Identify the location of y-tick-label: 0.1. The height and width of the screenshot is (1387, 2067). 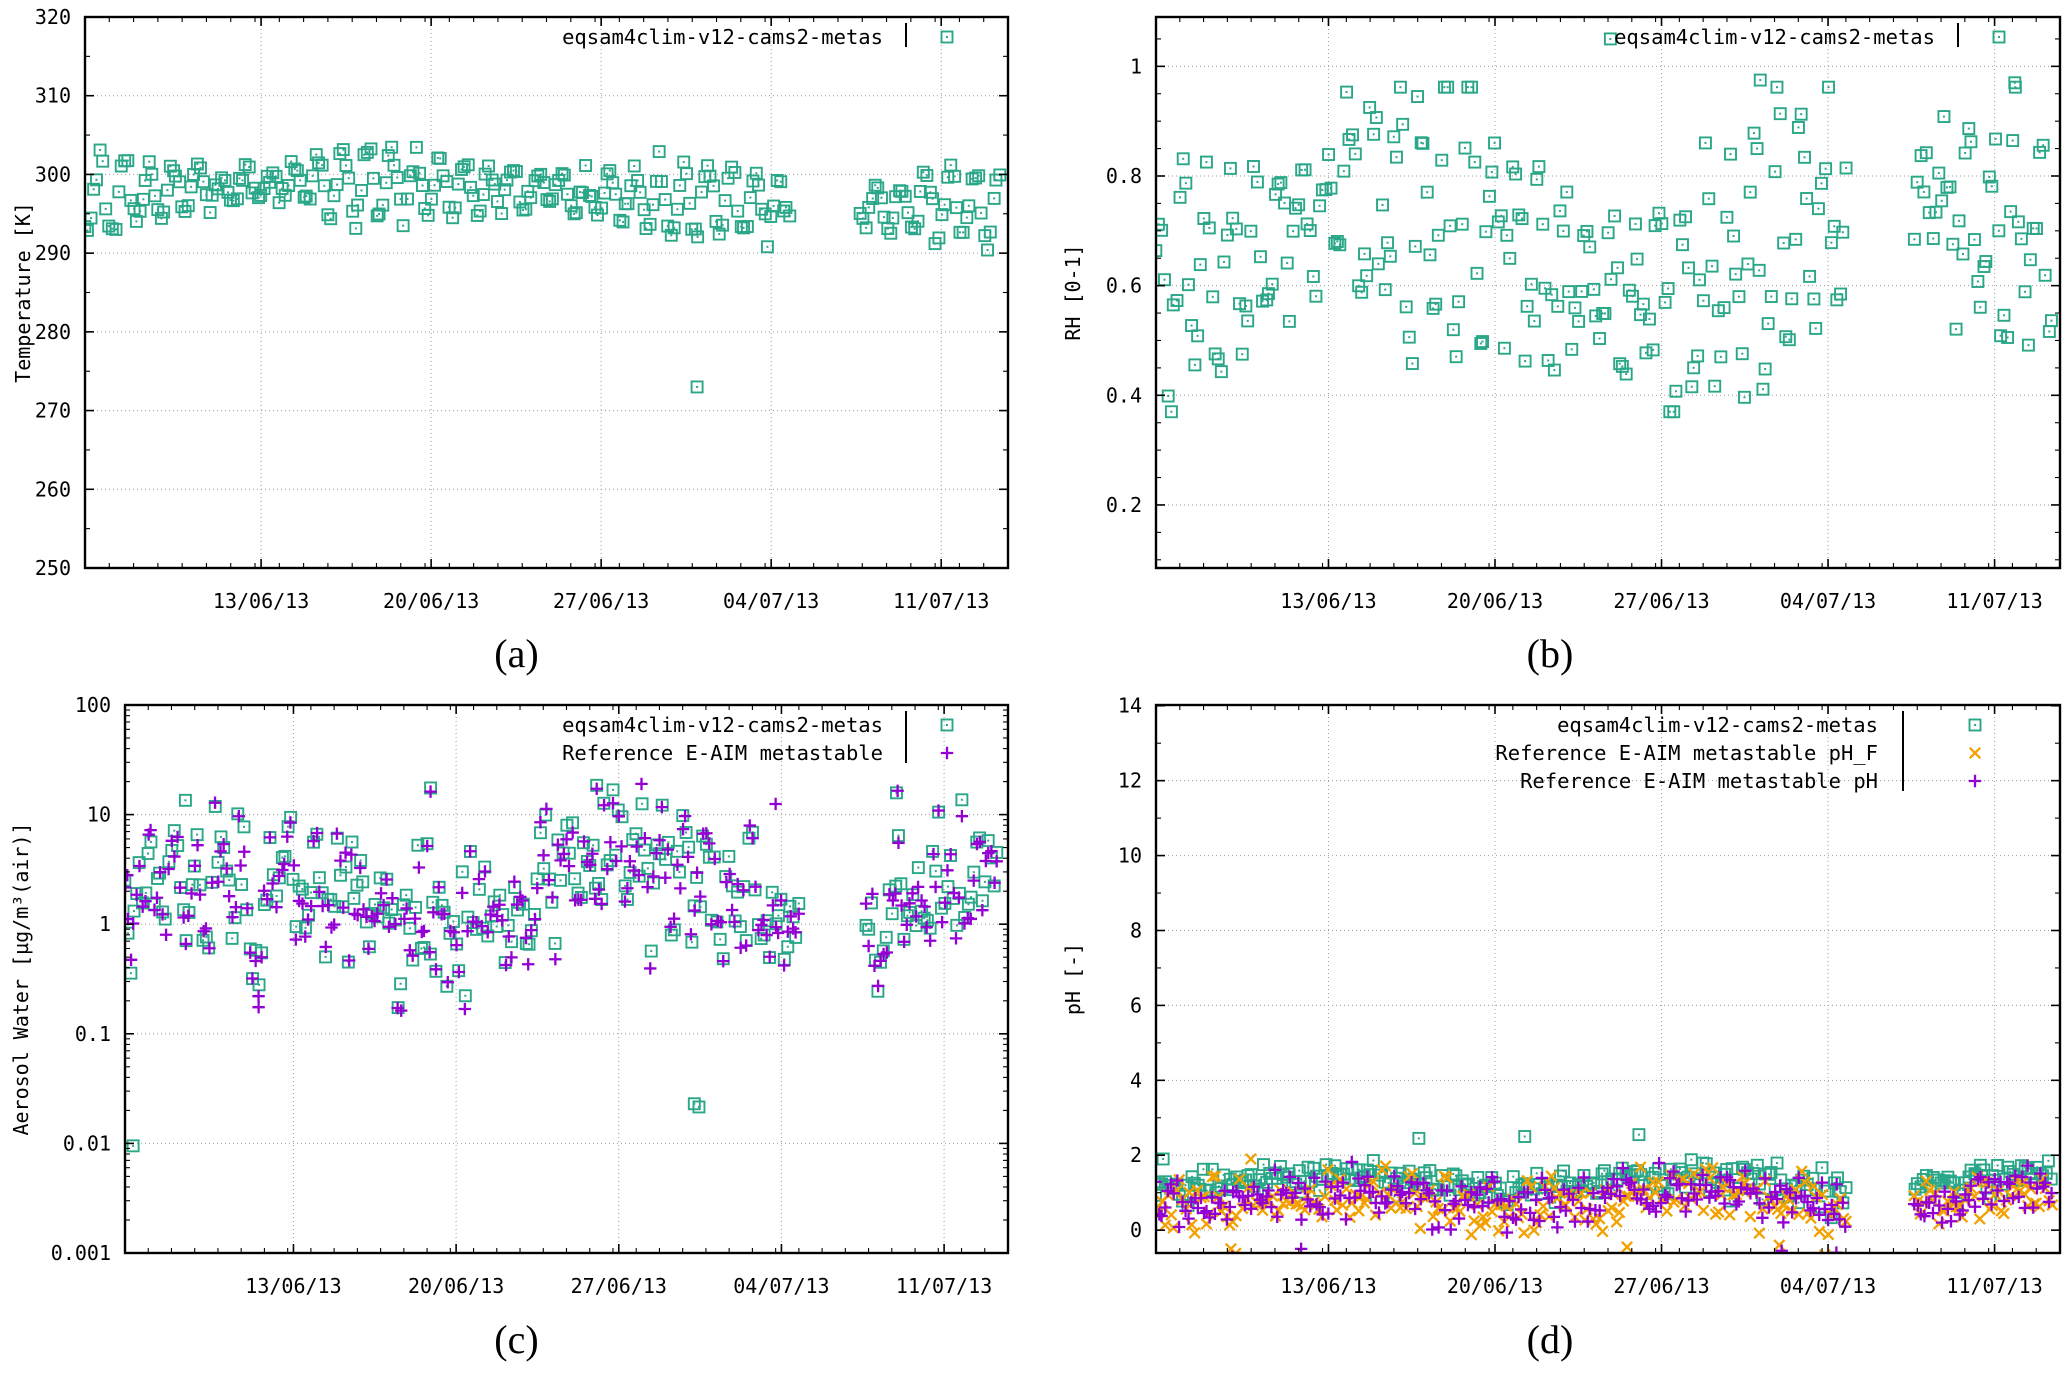
(93, 1034).